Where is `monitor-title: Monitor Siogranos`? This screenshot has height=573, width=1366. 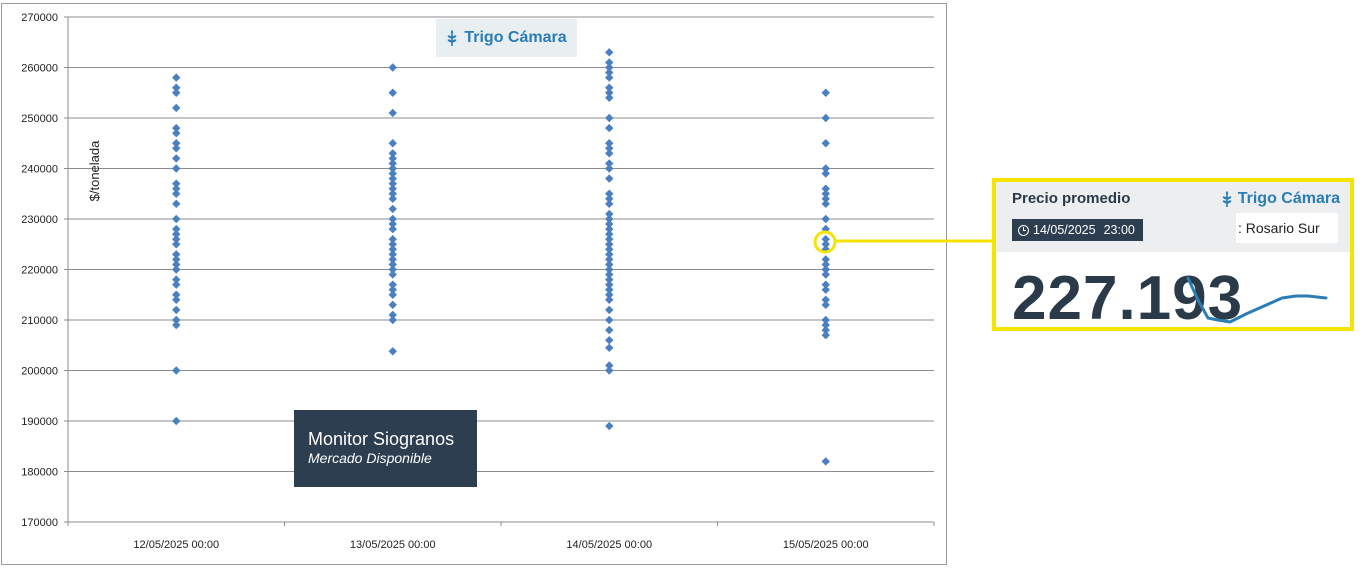
monitor-title: Monitor Siogranos is located at coordinates (381, 439).